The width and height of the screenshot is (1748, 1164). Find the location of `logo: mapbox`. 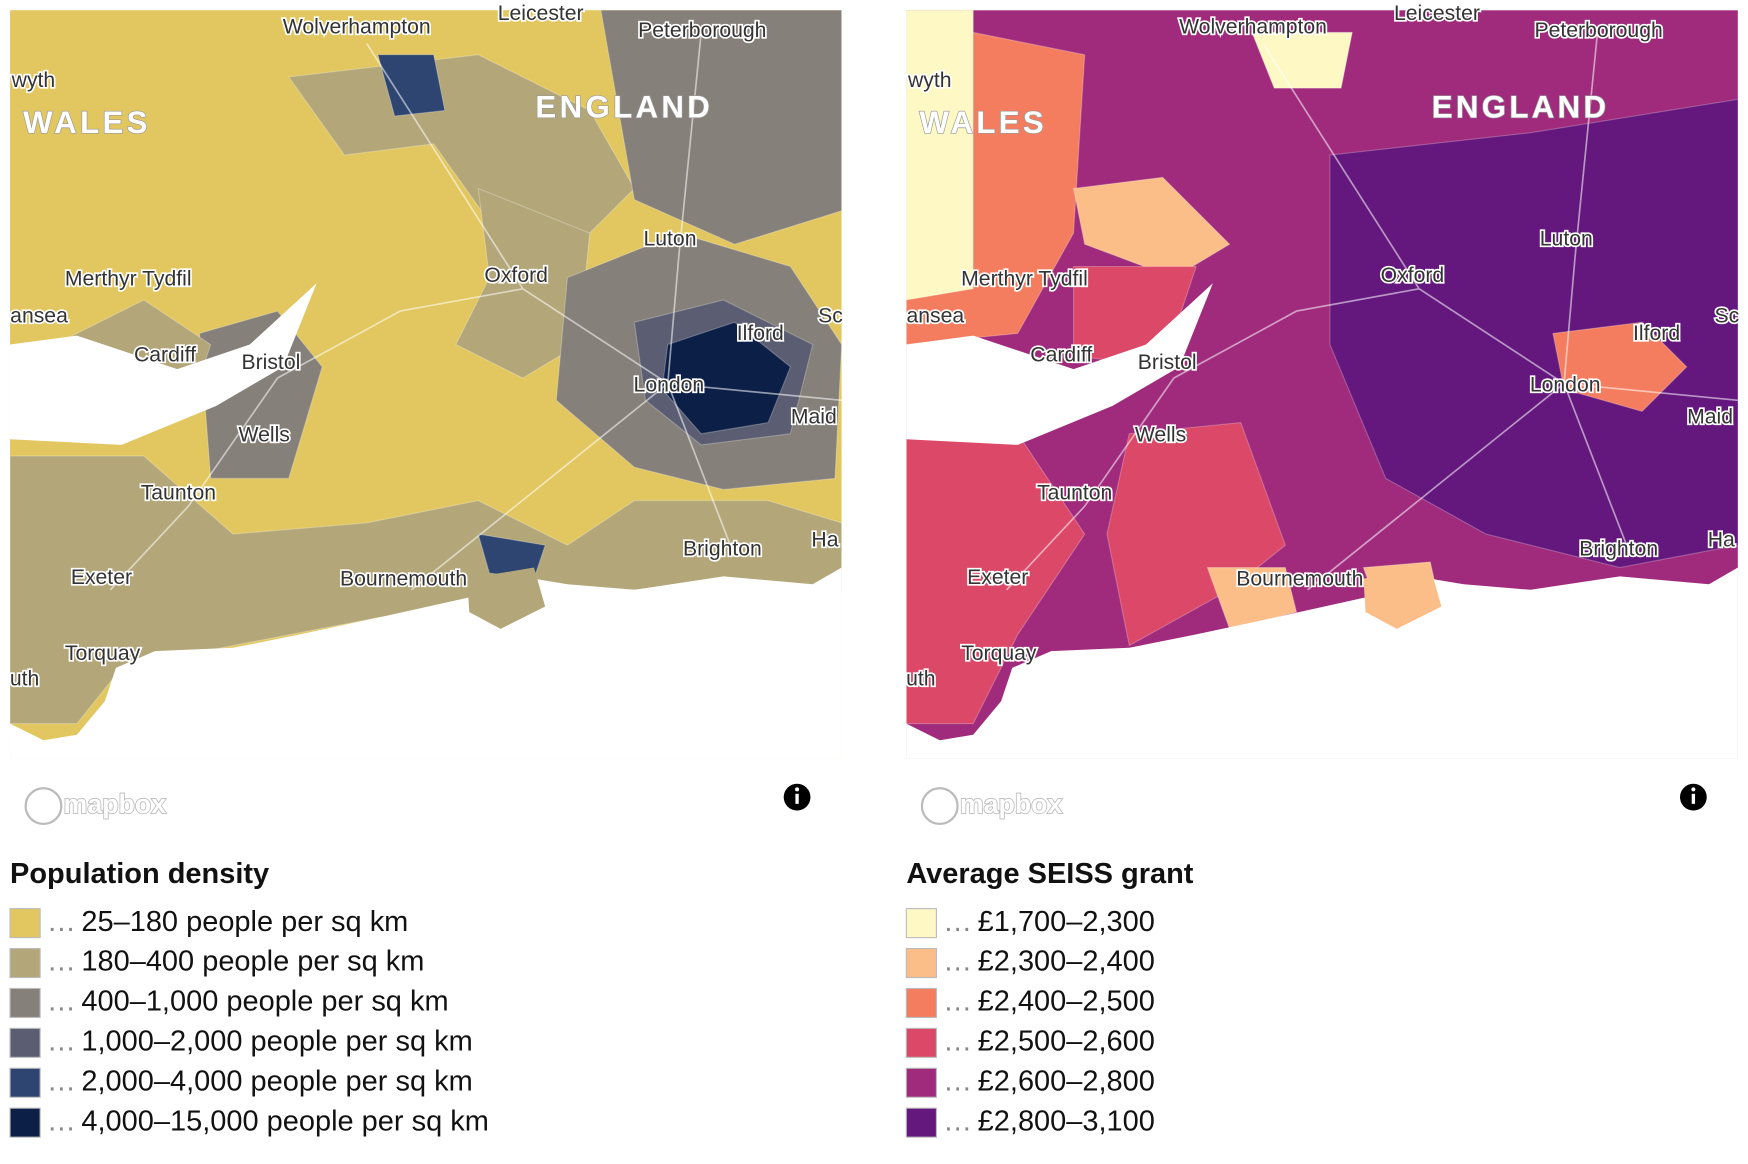

logo: mapbox is located at coordinates (1011, 804).